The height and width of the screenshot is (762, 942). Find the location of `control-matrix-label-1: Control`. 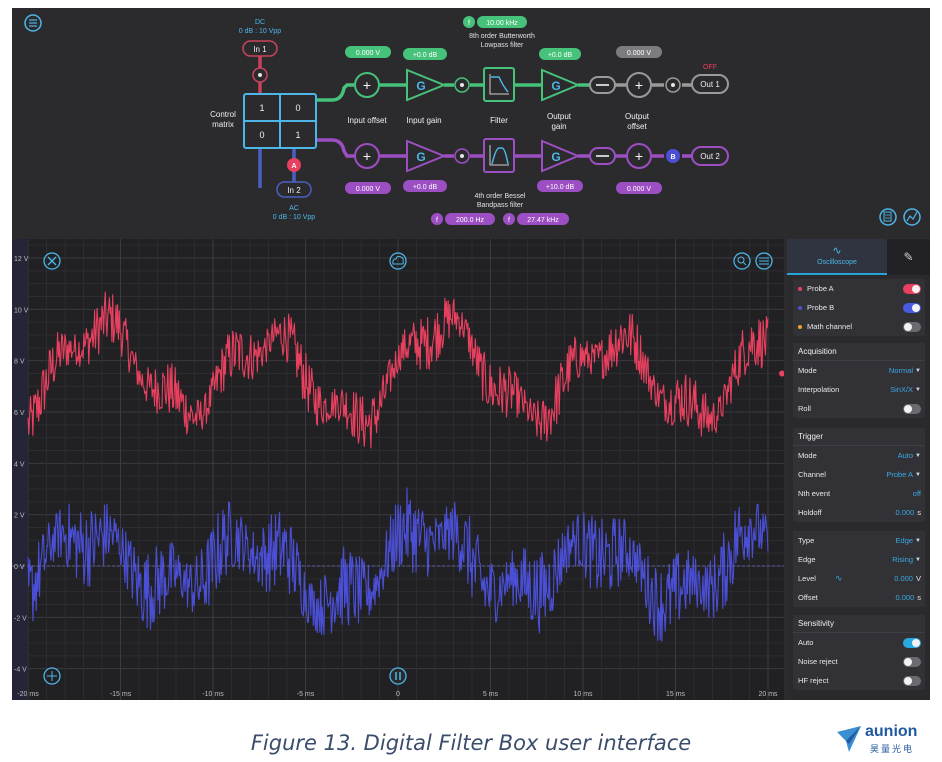

control-matrix-label-1: Control is located at coordinates (223, 114).